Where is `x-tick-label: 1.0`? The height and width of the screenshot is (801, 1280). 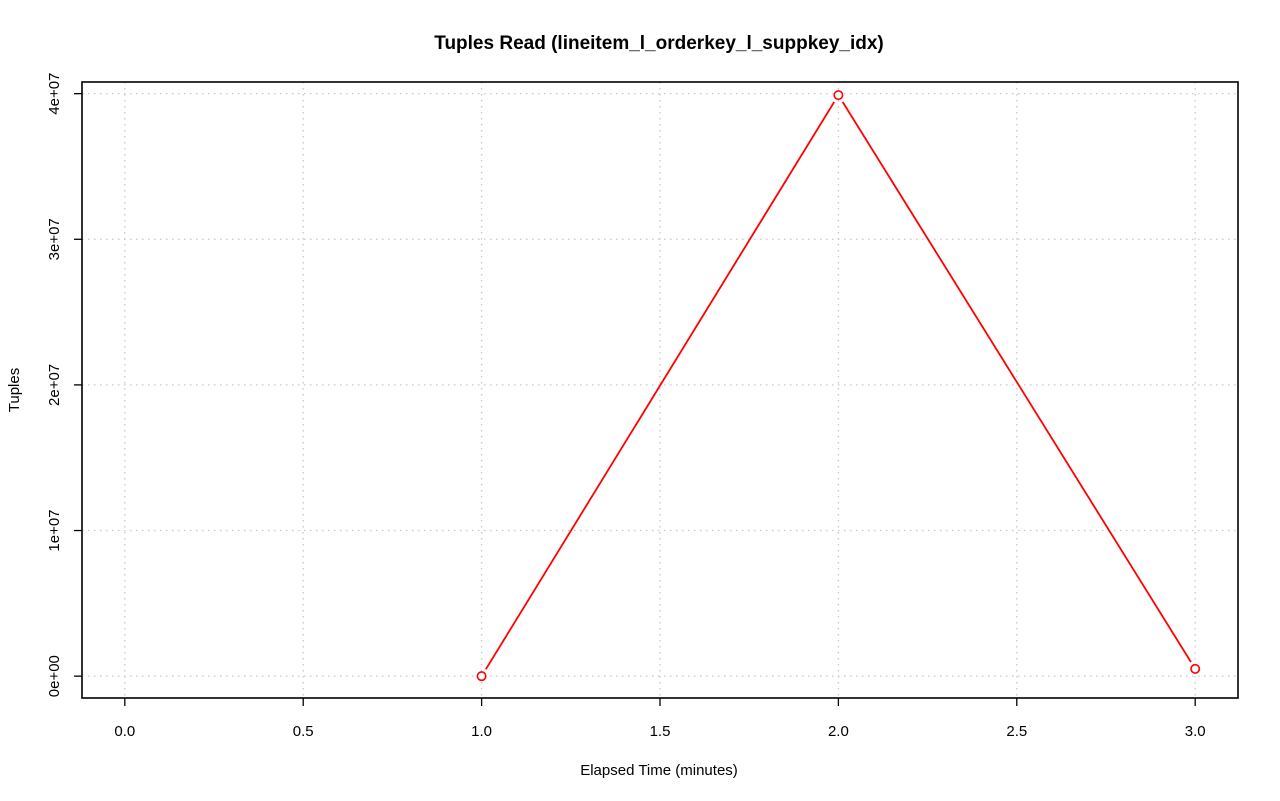
x-tick-label: 1.0 is located at coordinates (481, 731).